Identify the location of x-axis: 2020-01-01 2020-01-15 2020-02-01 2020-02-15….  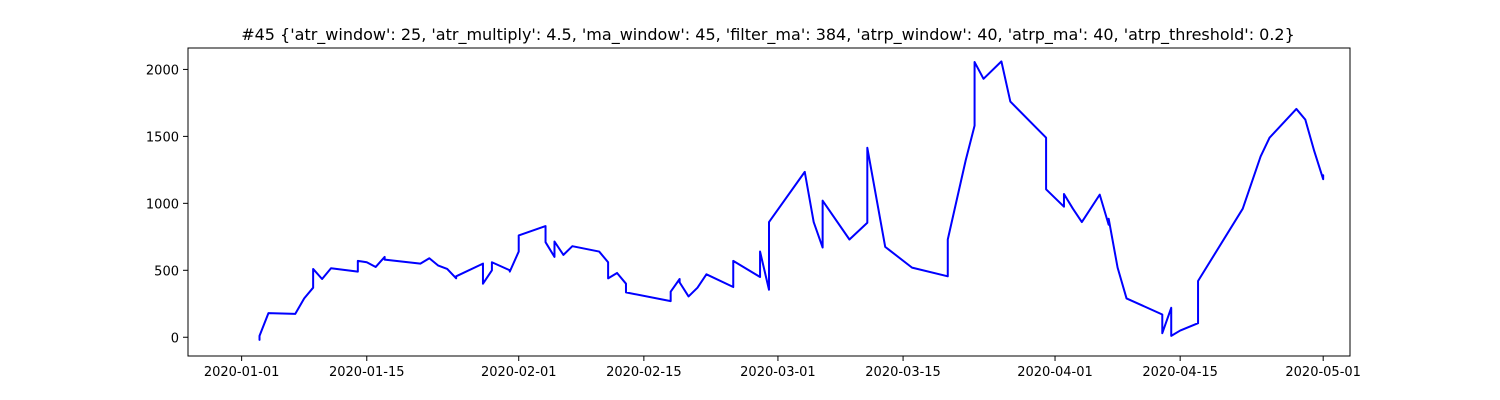
(782, 368).